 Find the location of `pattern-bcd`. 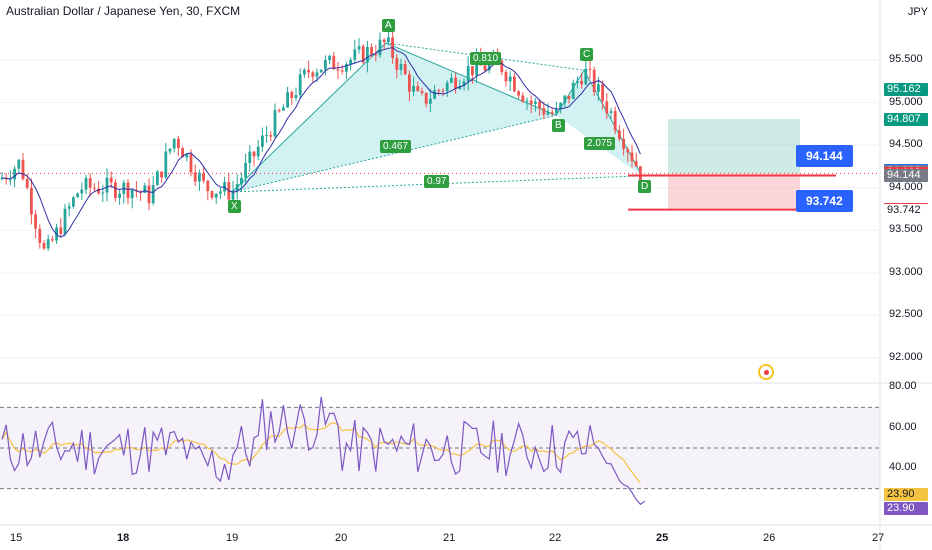

pattern-bcd is located at coordinates (599, 123).